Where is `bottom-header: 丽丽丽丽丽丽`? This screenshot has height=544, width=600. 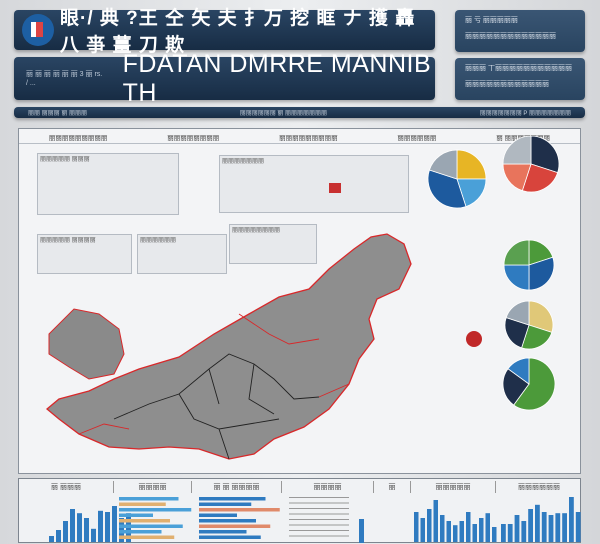 bottom-header: 丽丽丽丽丽丽 is located at coordinates (539, 487).